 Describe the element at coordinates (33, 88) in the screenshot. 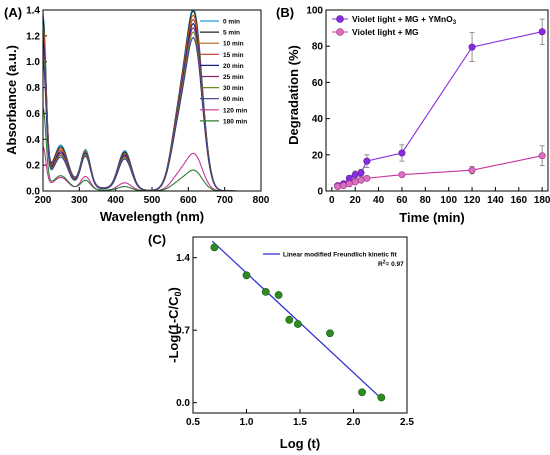

I see `panel-a-ytick-label: 0.8` at that location.